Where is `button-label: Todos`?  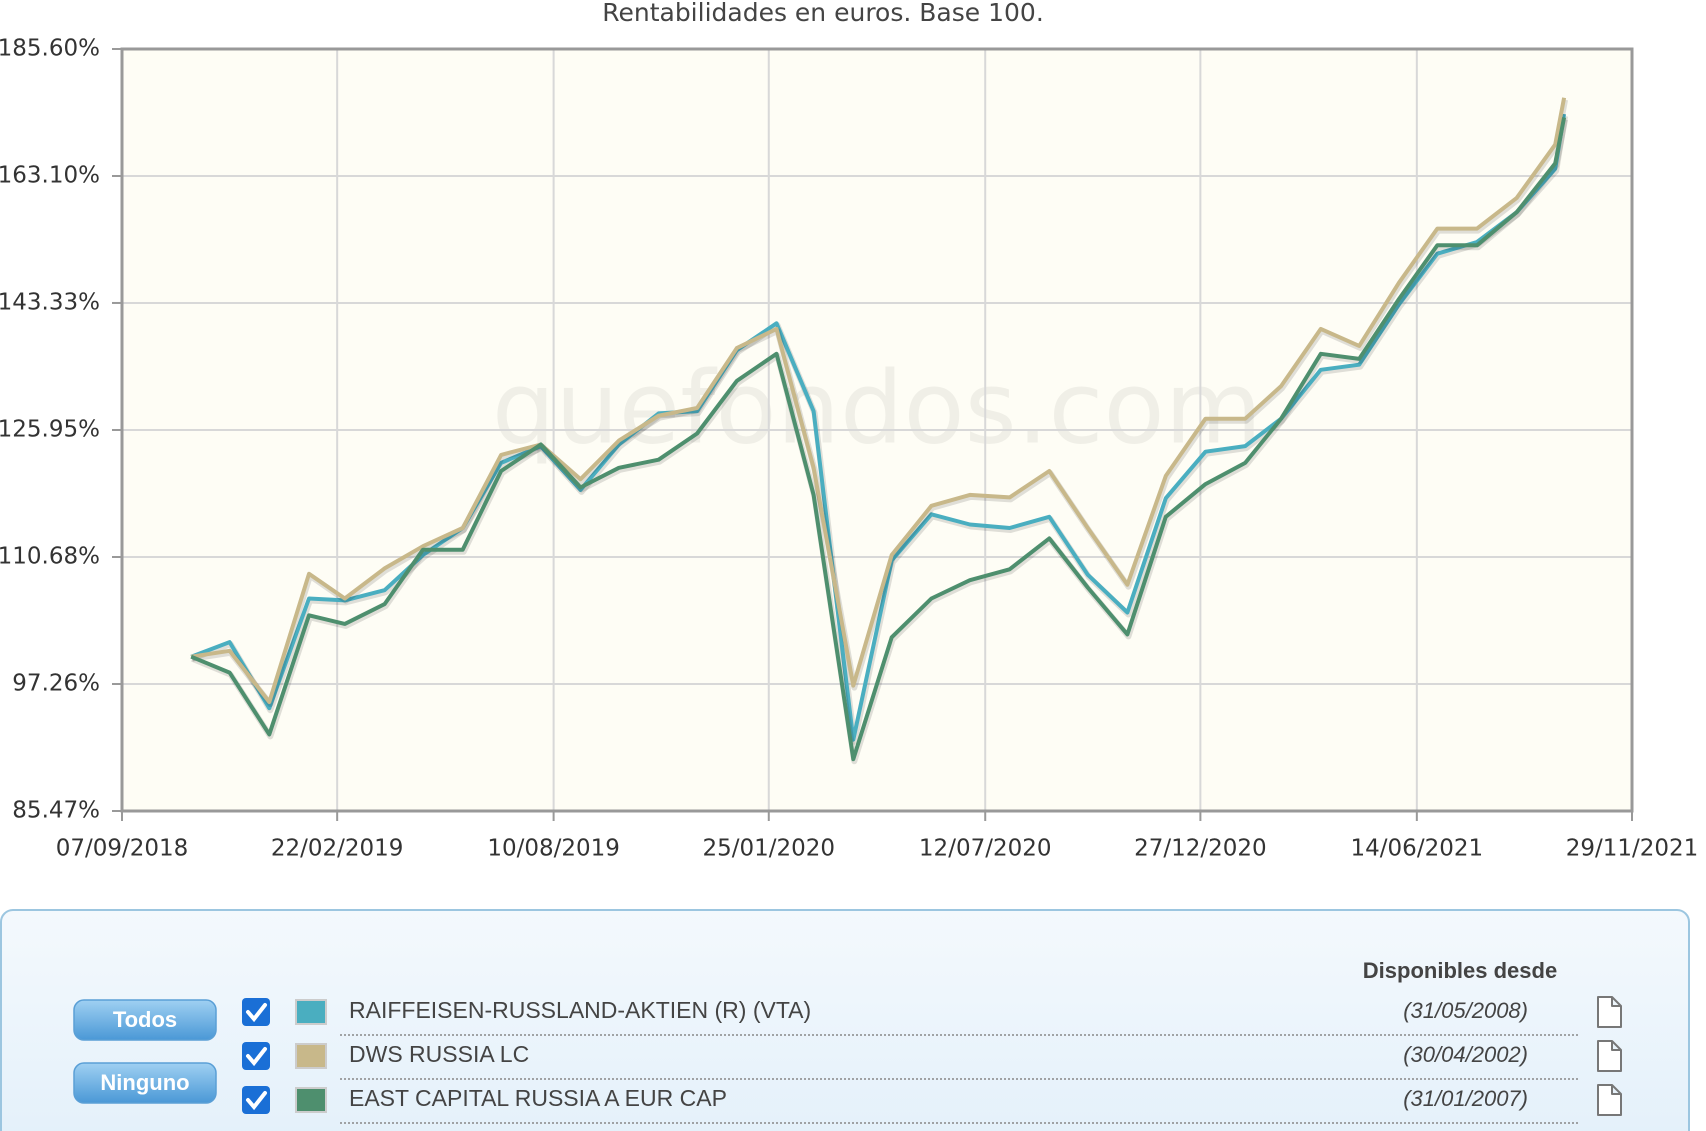 button-label: Todos is located at coordinates (145, 1019).